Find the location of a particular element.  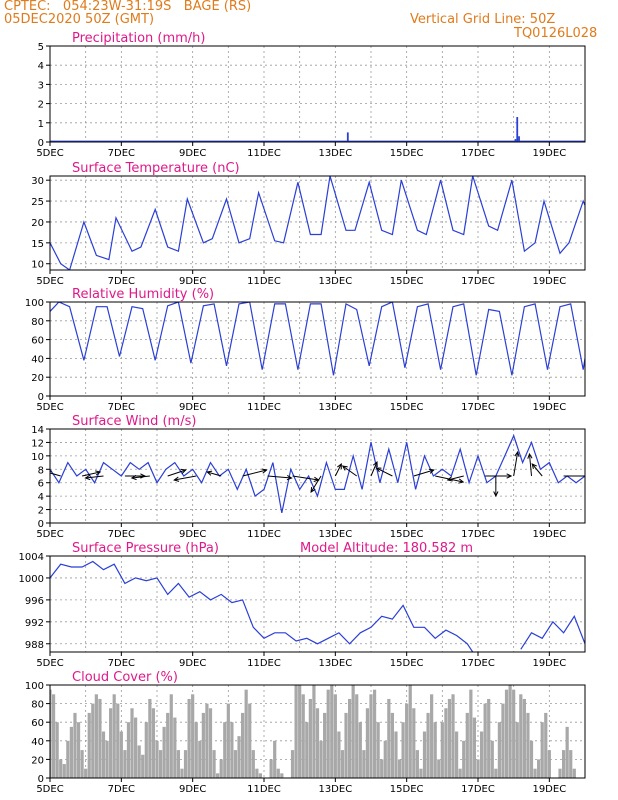

y-tick-label: 996 is located at coordinates (34, 601).